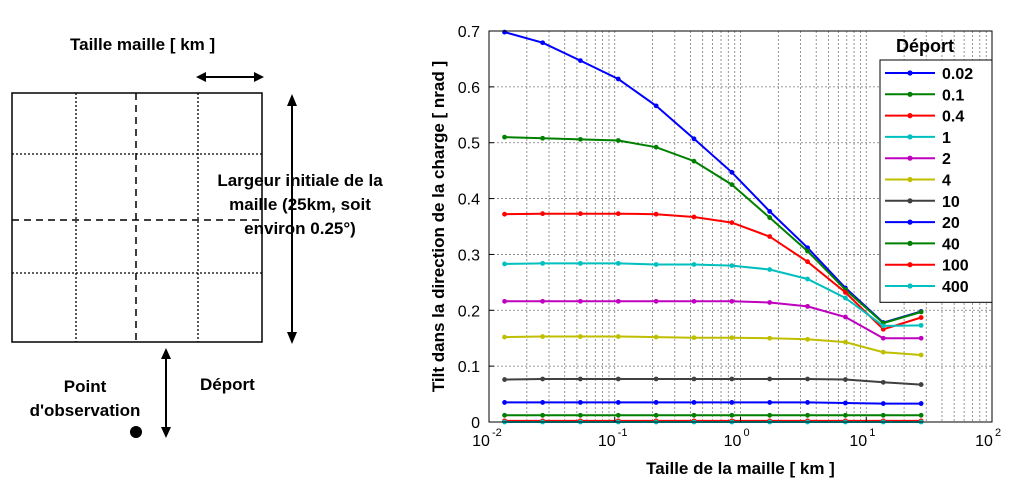 Image resolution: width=1014 pixels, height=486 pixels. I want to click on mesh-size-label: Taille maille [ km ], so click(142, 44).